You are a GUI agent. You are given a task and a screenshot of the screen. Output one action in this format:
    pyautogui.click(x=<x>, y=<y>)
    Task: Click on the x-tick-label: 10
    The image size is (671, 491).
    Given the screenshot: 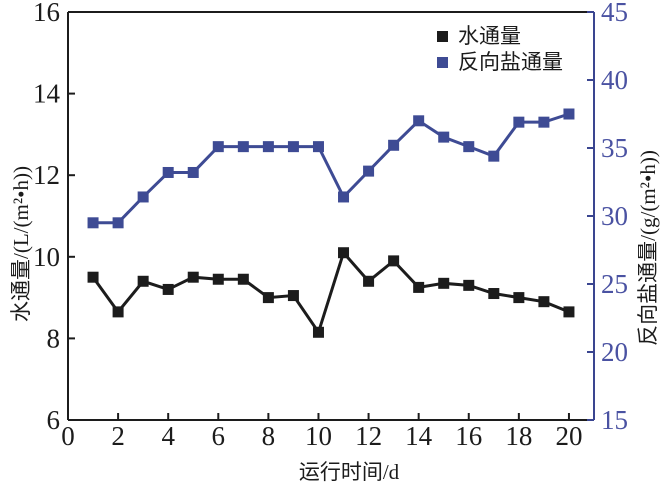 What is the action you would take?
    pyautogui.click(x=318, y=436)
    